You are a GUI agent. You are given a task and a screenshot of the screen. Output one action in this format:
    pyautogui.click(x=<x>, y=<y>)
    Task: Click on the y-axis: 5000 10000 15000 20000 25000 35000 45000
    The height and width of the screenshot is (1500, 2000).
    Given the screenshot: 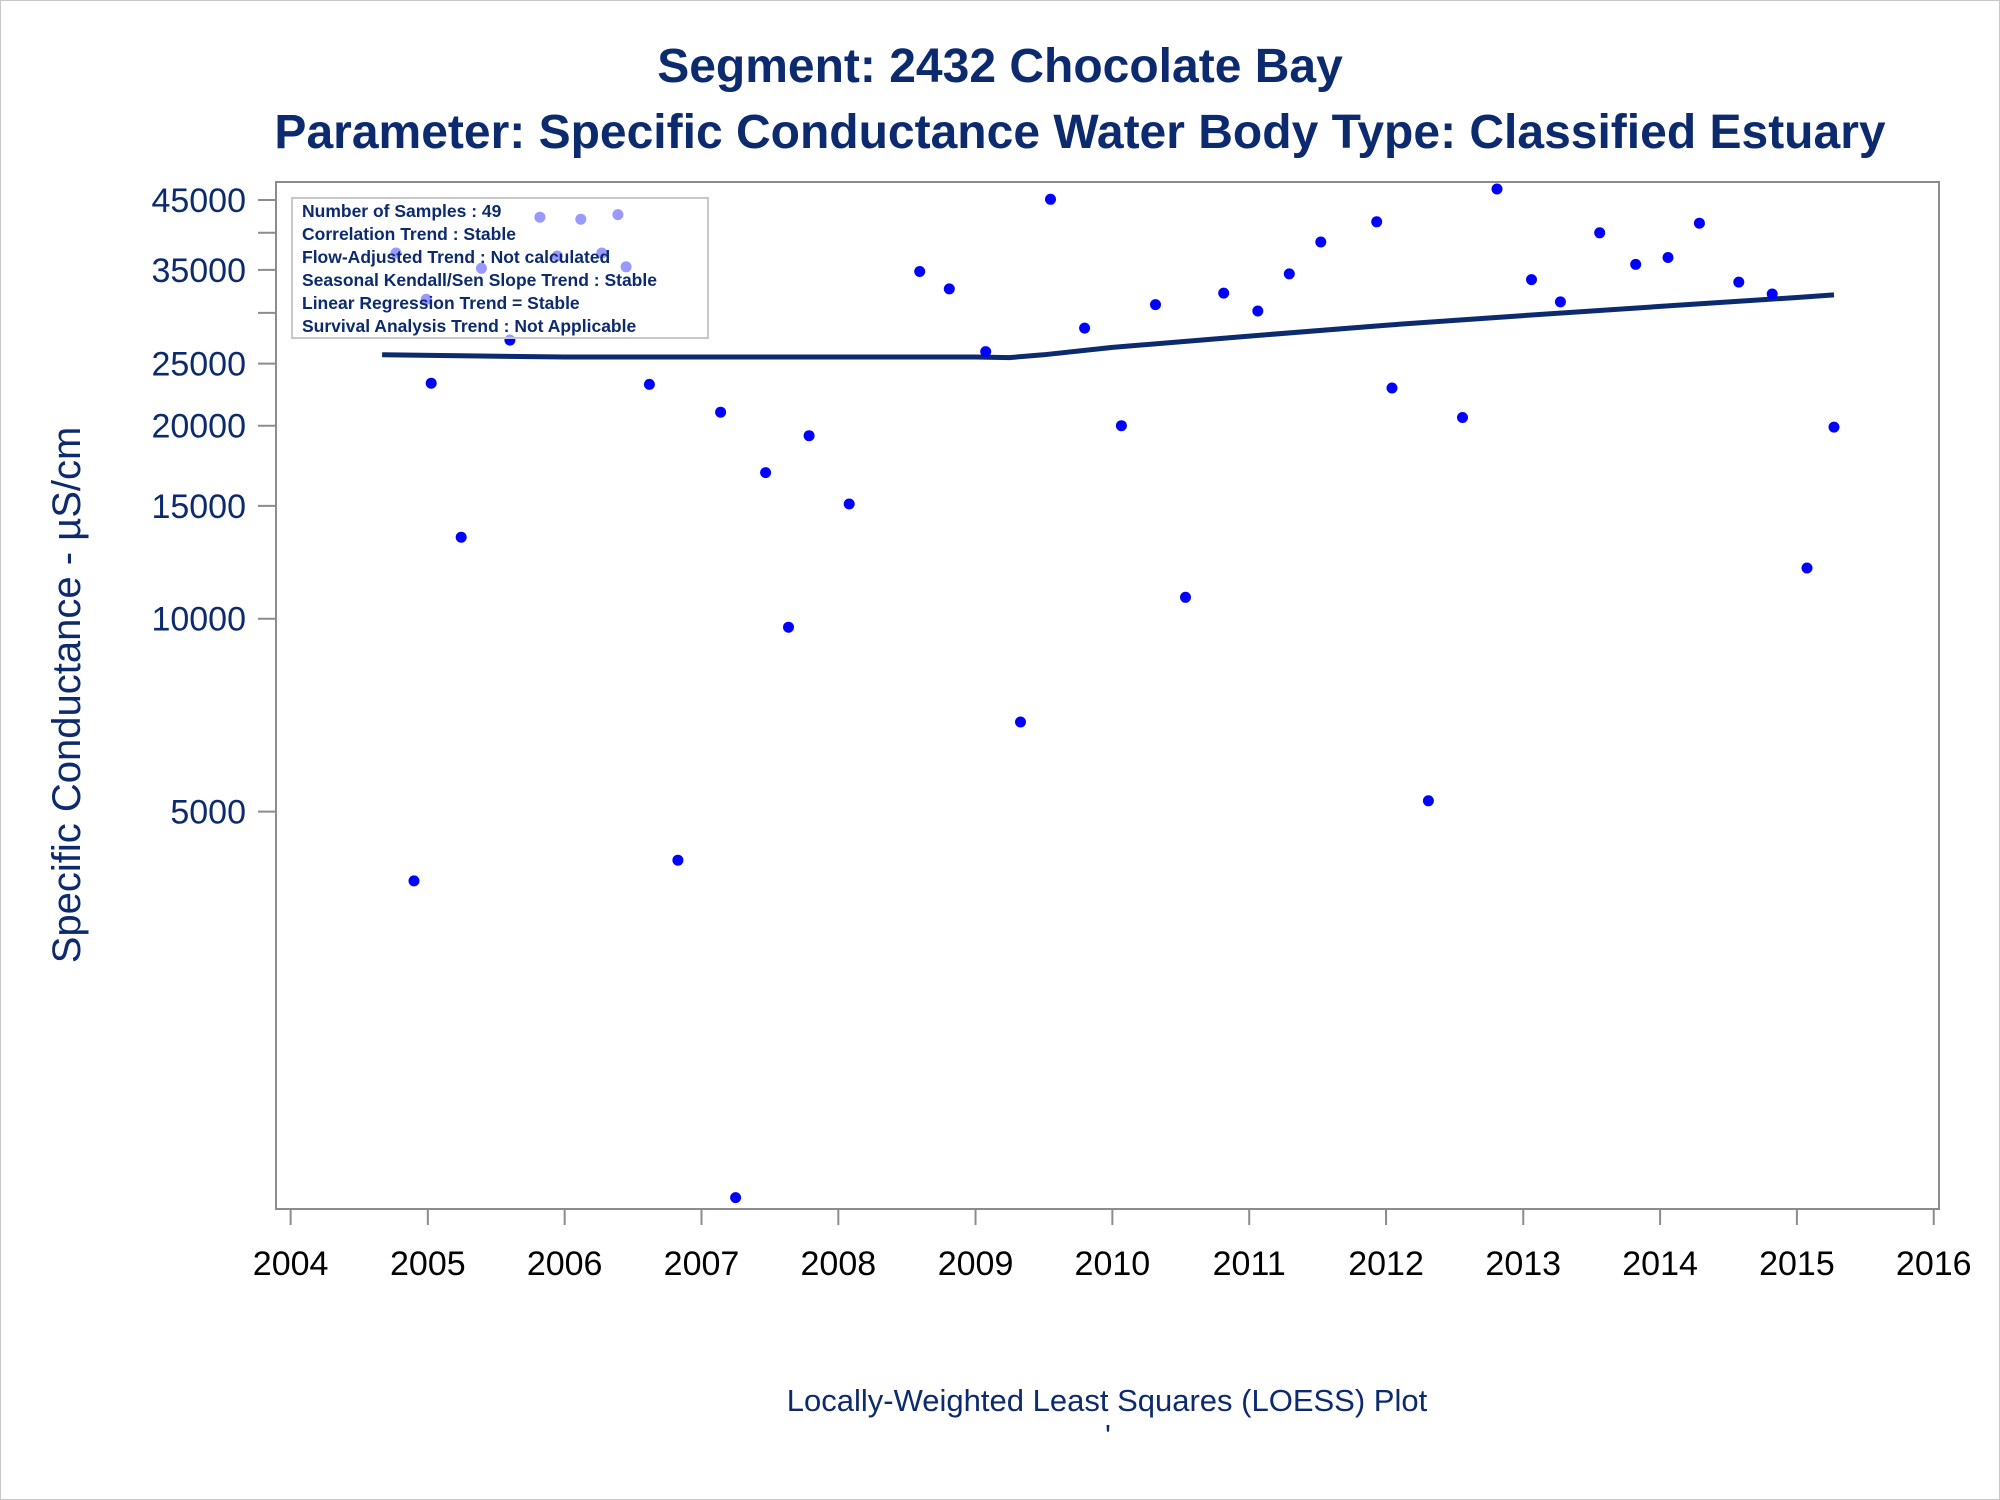 What is the action you would take?
    pyautogui.click(x=213, y=507)
    